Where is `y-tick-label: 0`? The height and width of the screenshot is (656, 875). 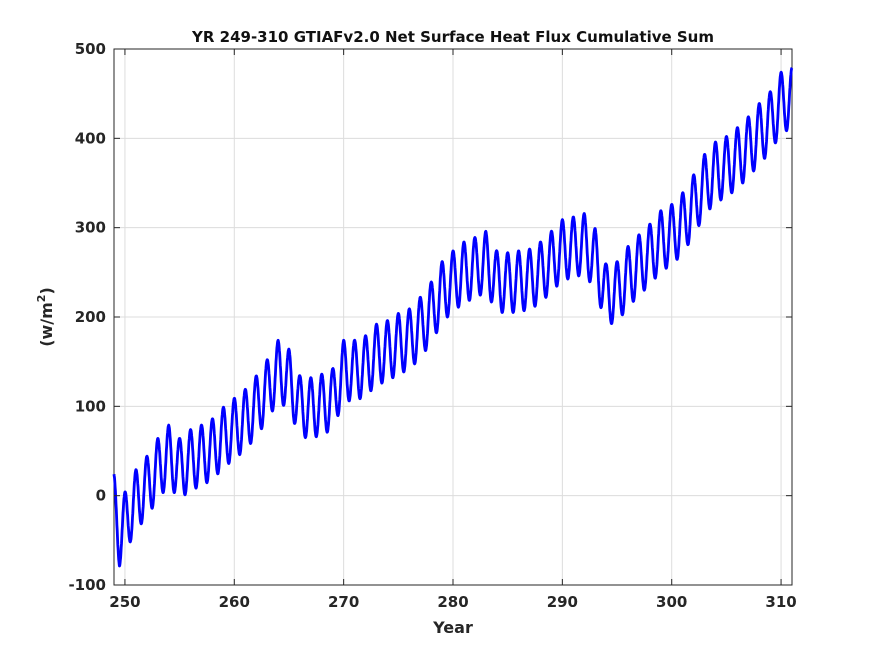
y-tick-label: 0 is located at coordinates (101, 496).